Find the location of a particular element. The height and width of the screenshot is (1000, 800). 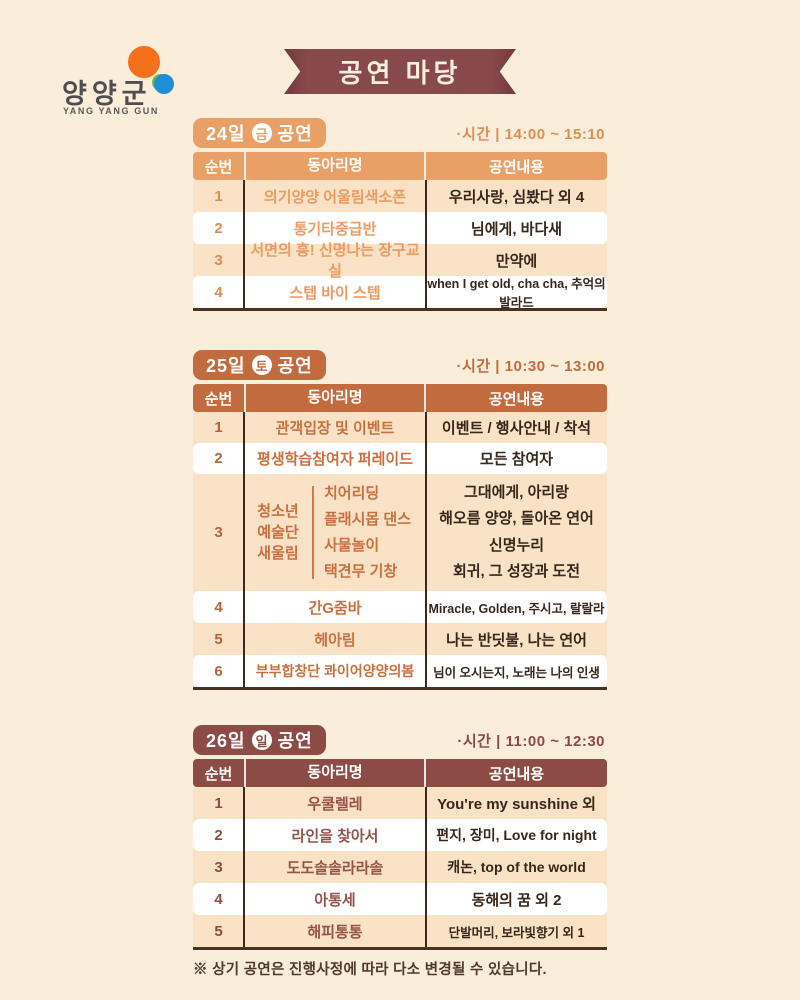

performance-content: 해오름 양양, 돌아온 연어 is located at coordinates (516, 519).